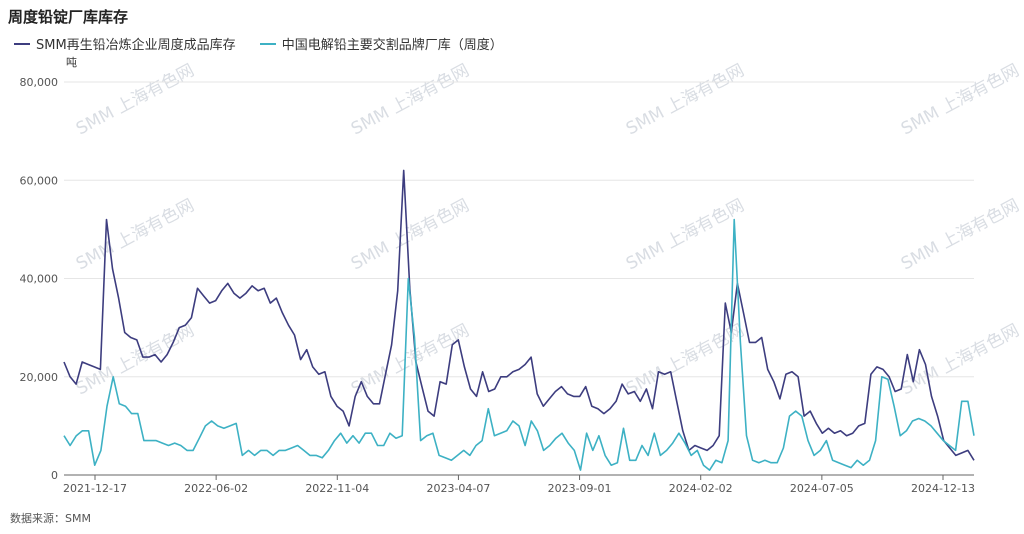 The width and height of the screenshot is (1024, 534). What do you see at coordinates (267, 43) in the screenshot?
I see `legend-swatch-series2` at bounding box center [267, 43].